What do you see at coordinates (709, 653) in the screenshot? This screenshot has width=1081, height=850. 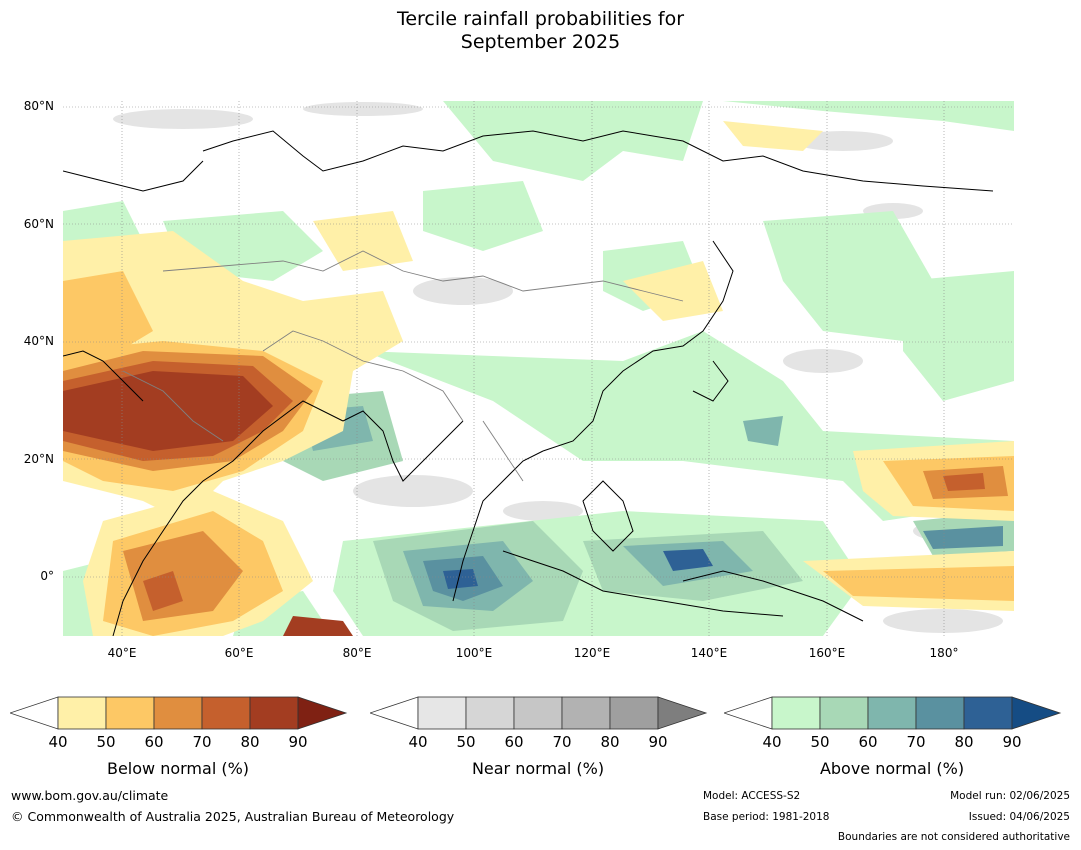 I see `lon-label-140e: 140°E` at bounding box center [709, 653].